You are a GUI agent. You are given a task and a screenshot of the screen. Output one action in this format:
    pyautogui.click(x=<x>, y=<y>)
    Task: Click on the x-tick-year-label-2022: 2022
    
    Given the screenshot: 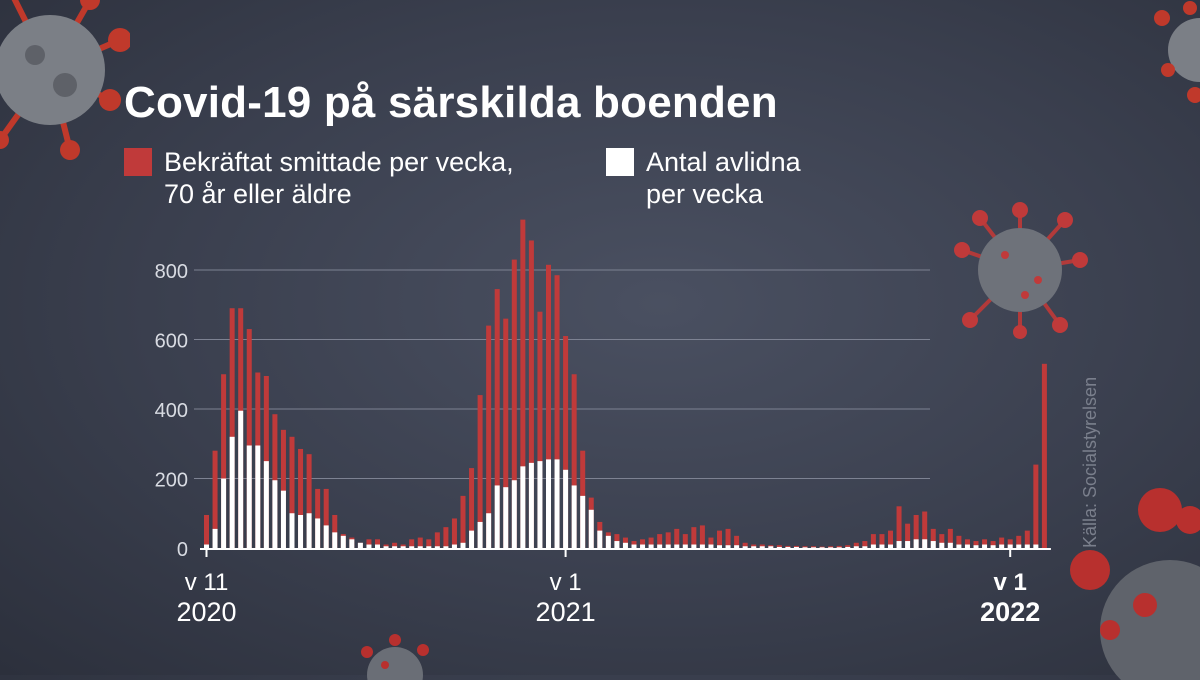 What is the action you would take?
    pyautogui.click(x=1010, y=612)
    